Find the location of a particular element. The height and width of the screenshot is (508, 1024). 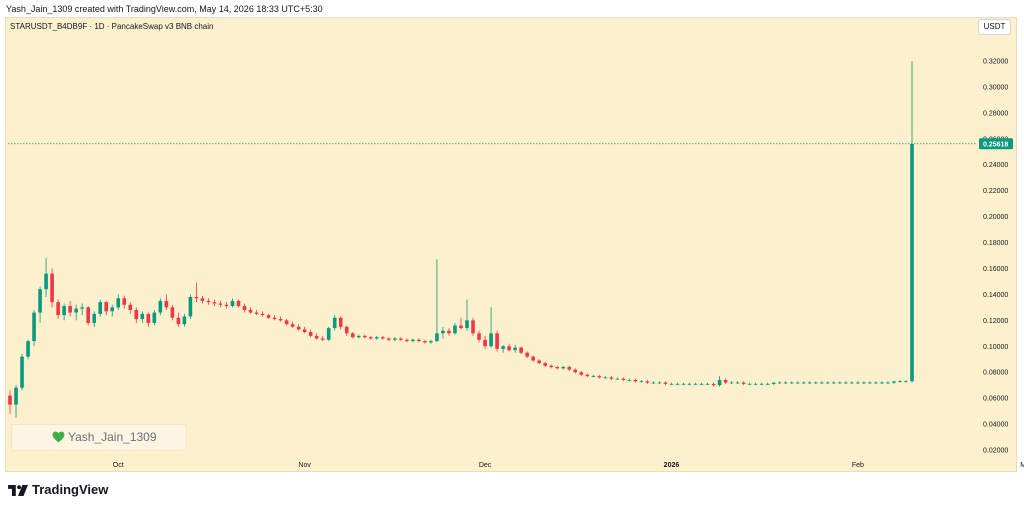

price-tick-label: 0.20000 is located at coordinates (995, 217).